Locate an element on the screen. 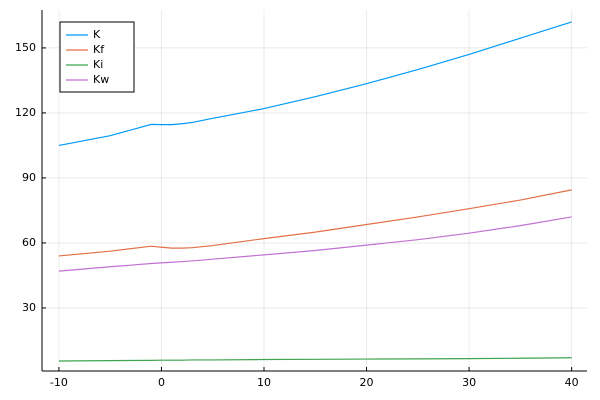 This screenshot has width=600, height=400. y-tick-label: 150 is located at coordinates (25, 47).